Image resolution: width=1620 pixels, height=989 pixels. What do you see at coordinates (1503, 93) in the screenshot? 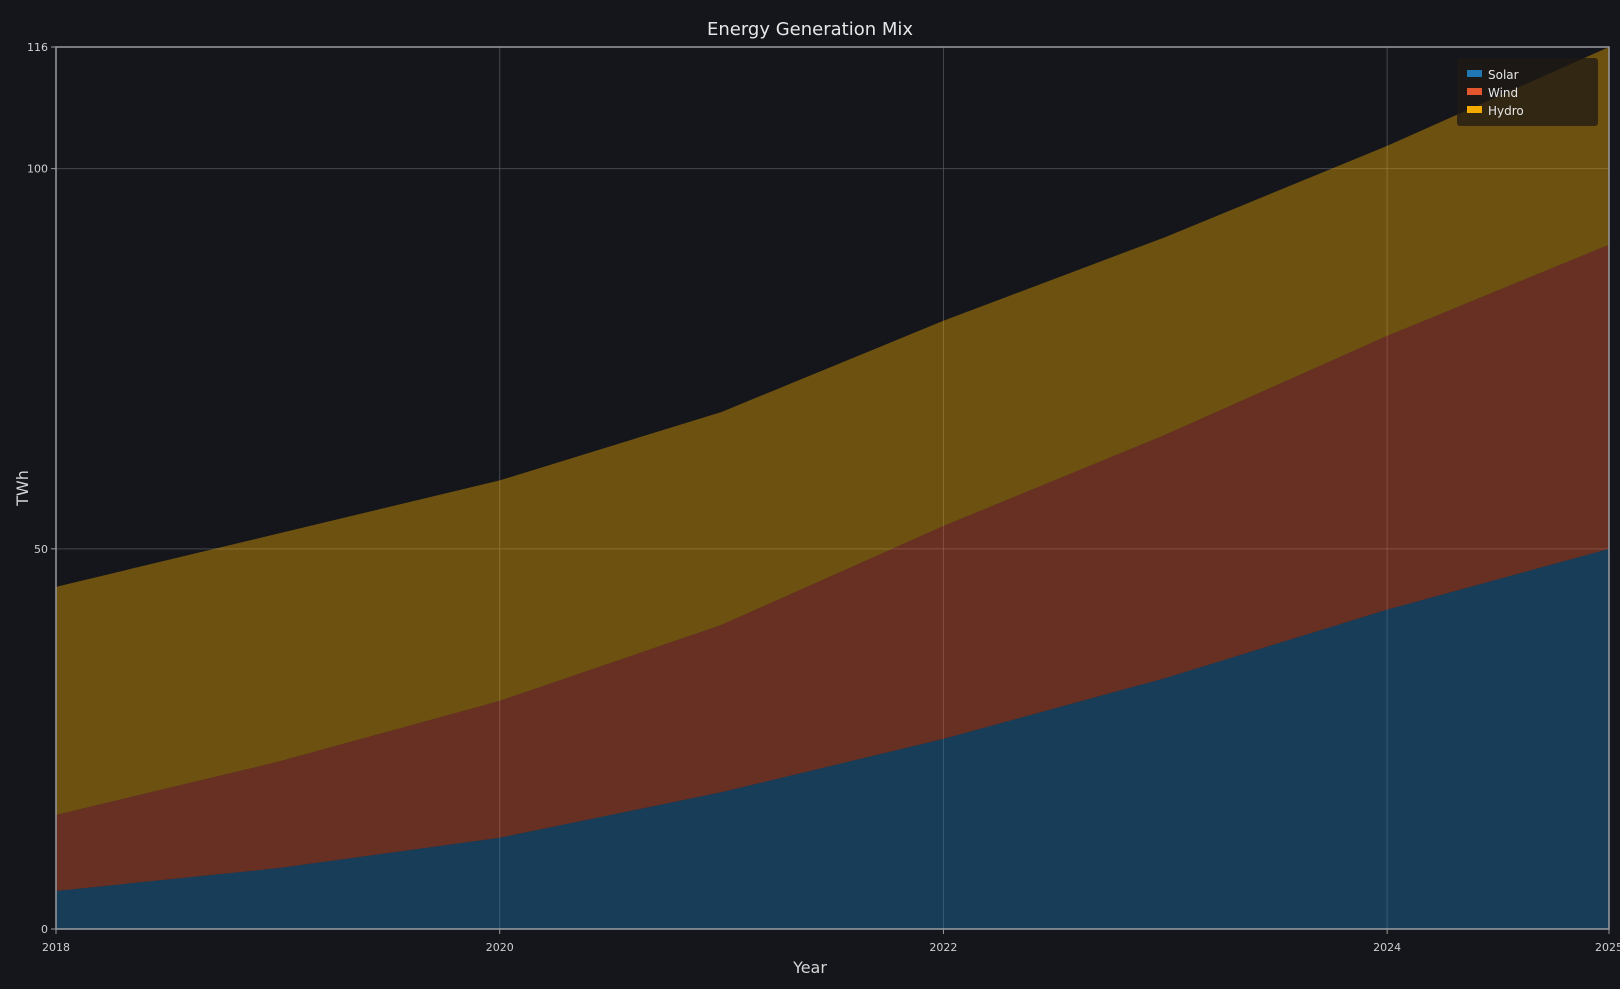
I see `legend-label-wind: Wind` at bounding box center [1503, 93].